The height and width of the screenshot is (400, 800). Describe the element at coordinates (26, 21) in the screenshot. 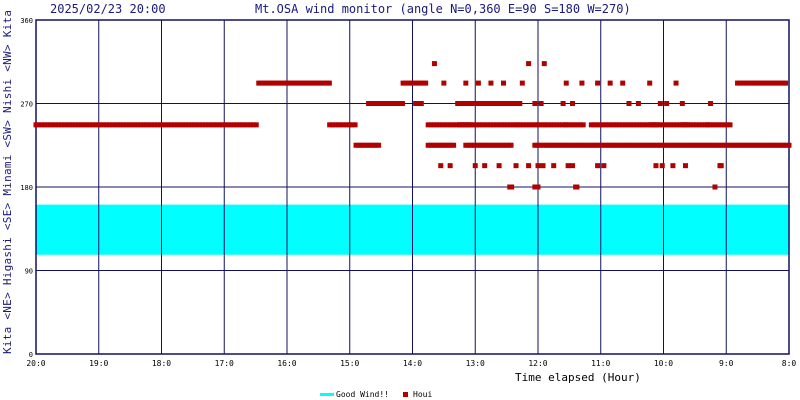

I see `y-tick-label: 360` at that location.